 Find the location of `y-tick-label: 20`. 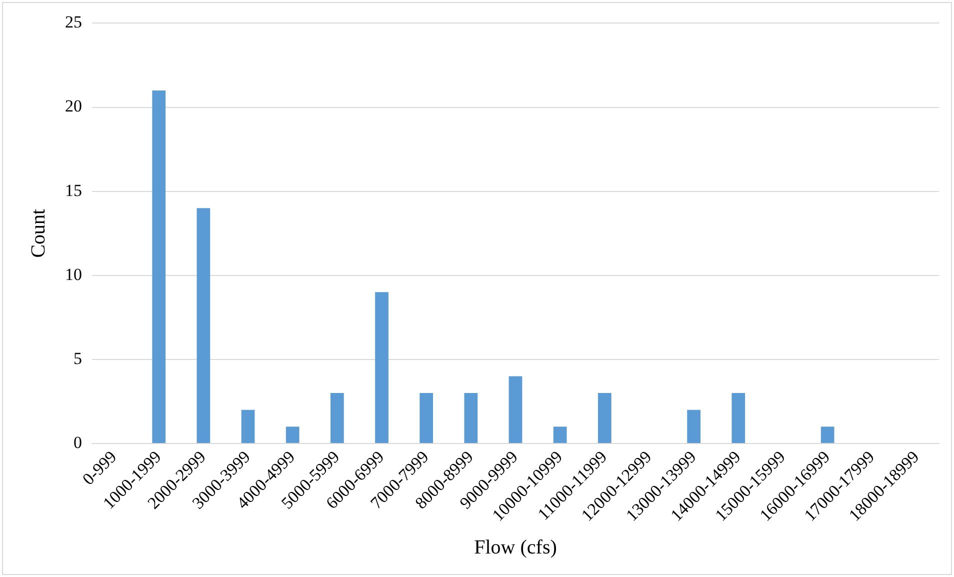

y-tick-label: 20 is located at coordinates (73, 106).